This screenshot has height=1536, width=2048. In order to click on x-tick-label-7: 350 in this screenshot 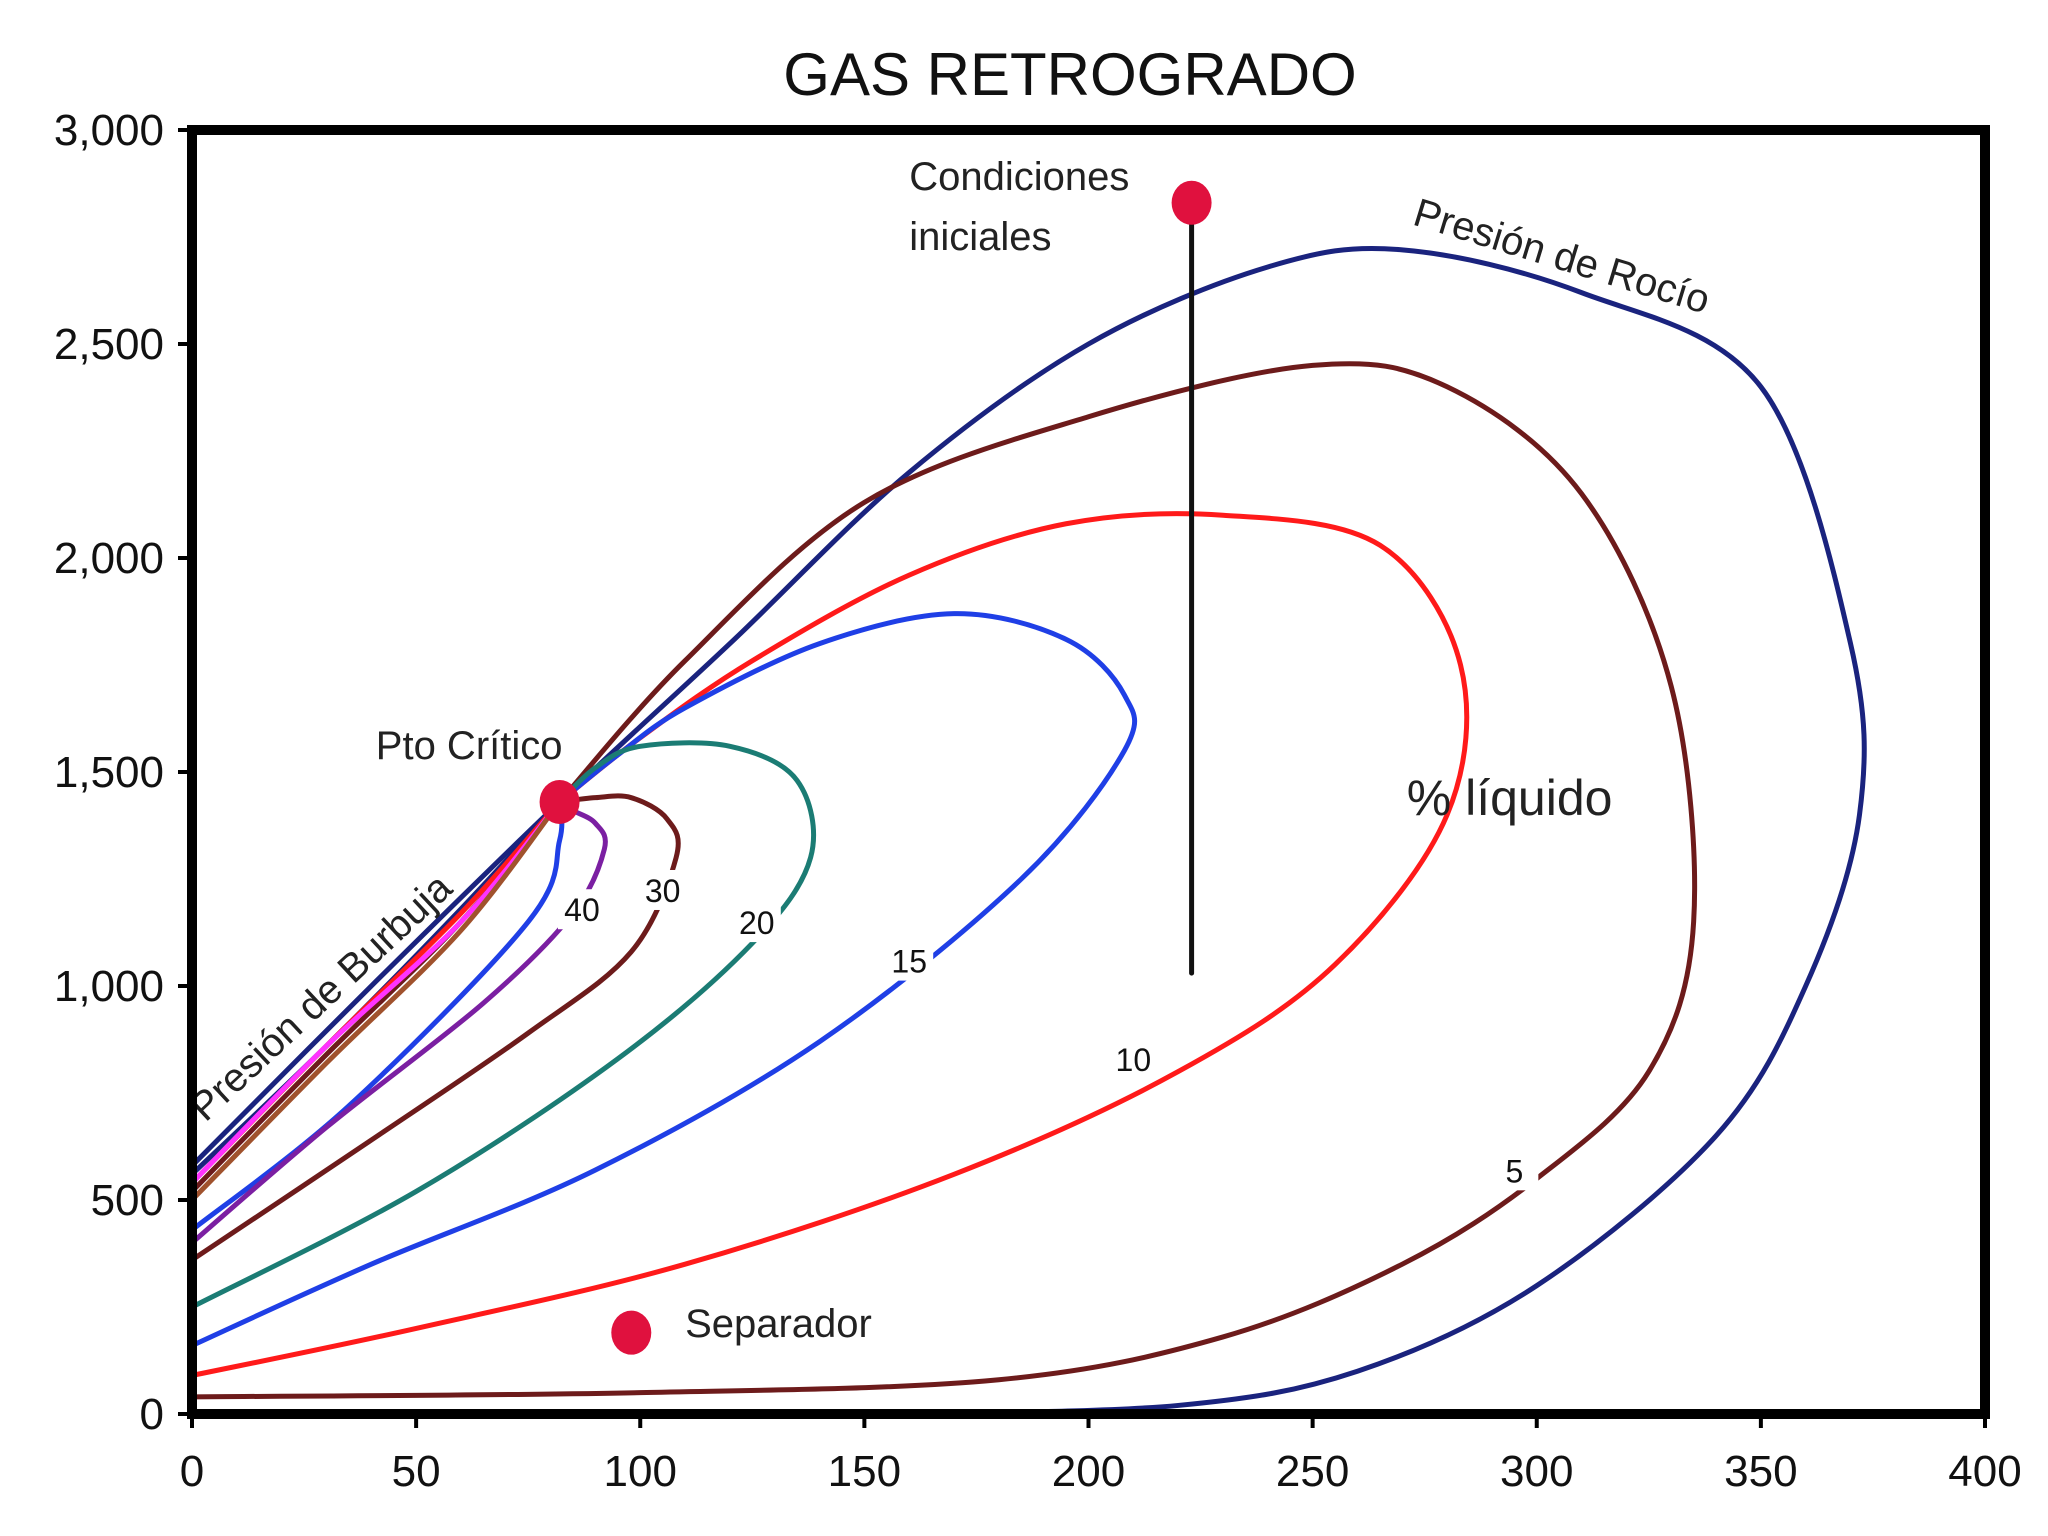, I will do `click(1760, 1471)`.